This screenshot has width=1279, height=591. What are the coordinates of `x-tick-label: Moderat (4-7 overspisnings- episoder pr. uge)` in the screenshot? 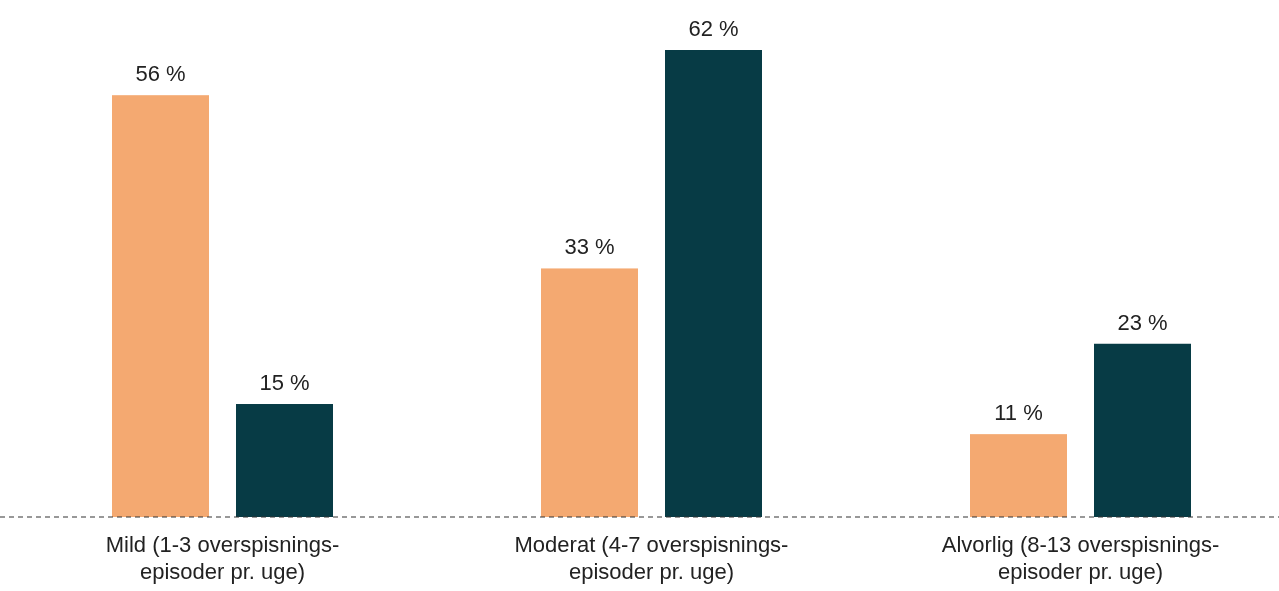 It's located at (651, 558).